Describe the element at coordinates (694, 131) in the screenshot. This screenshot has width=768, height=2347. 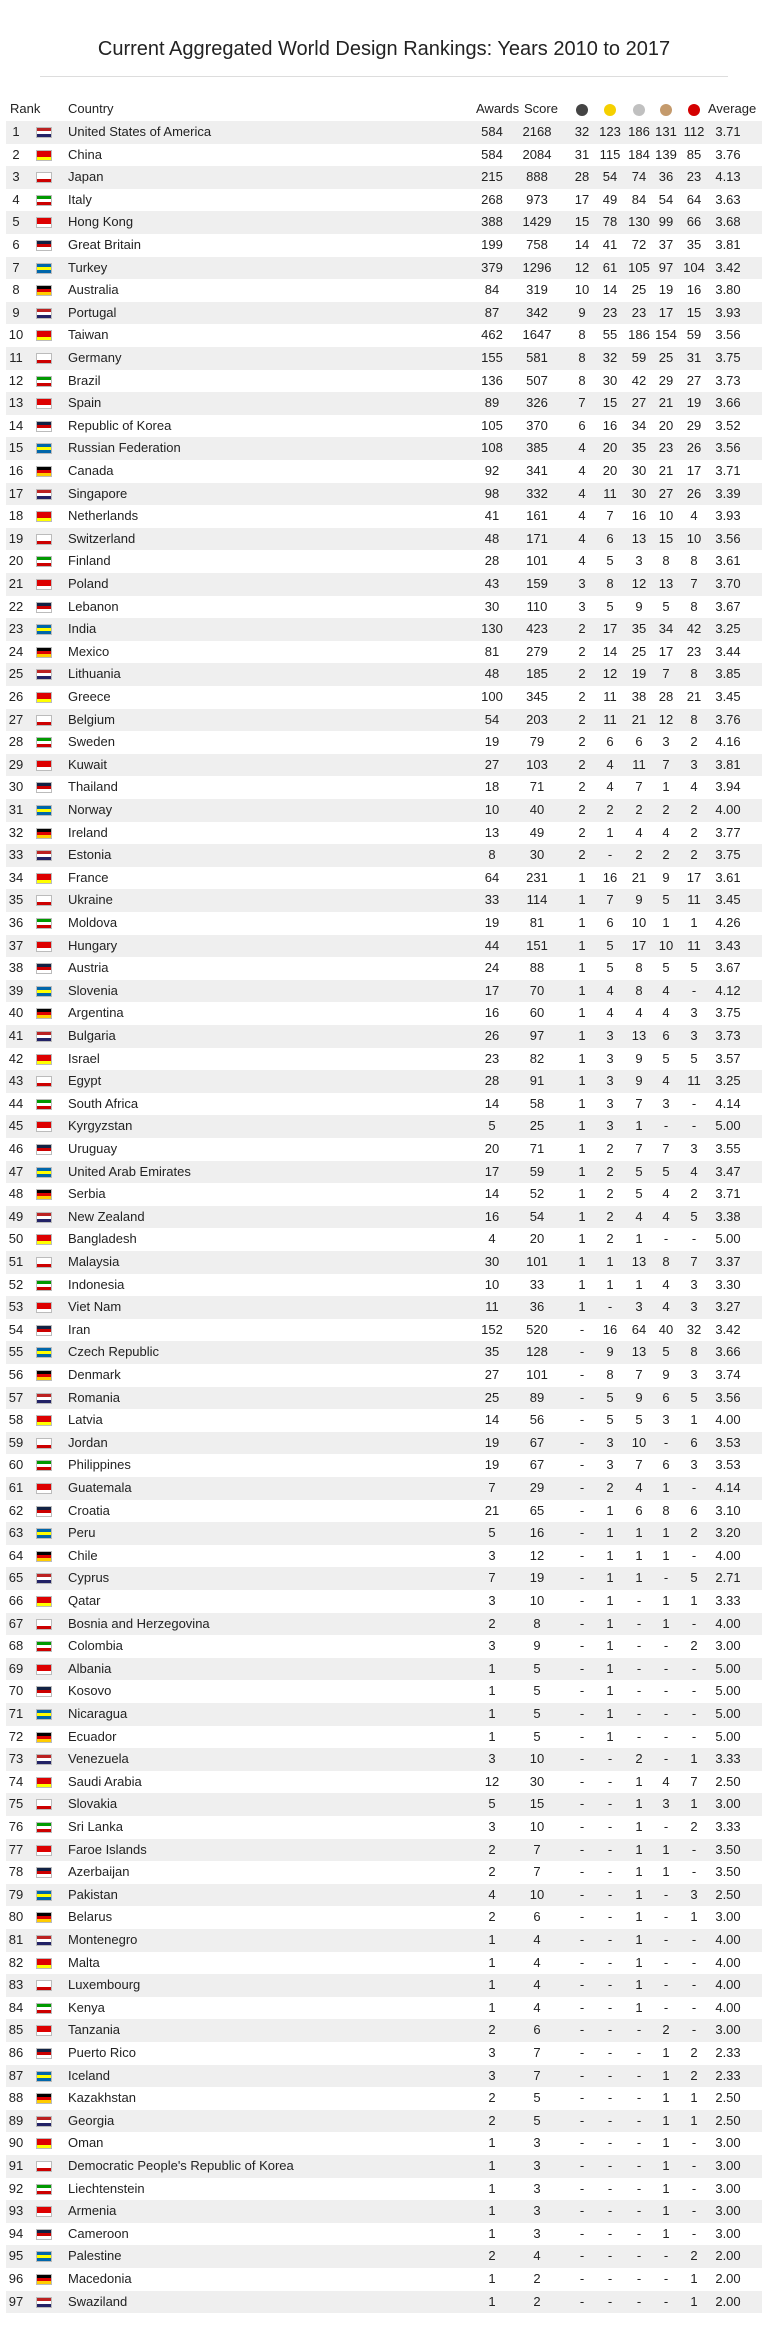
I see `iron-cell: 112` at that location.